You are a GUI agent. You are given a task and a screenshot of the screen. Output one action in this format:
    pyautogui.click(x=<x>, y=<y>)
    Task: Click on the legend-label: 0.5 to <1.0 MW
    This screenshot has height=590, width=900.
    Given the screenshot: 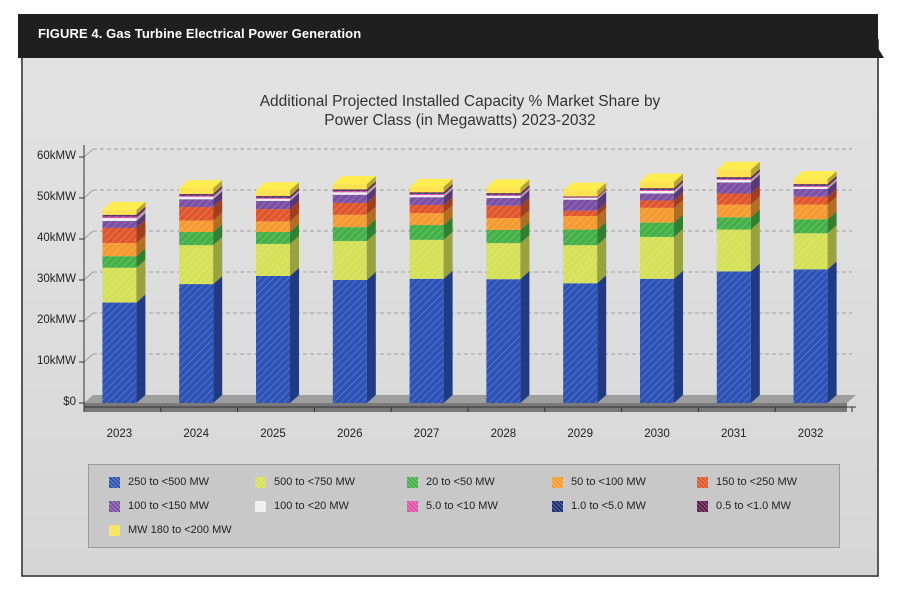 What is the action you would take?
    pyautogui.click(x=753, y=506)
    